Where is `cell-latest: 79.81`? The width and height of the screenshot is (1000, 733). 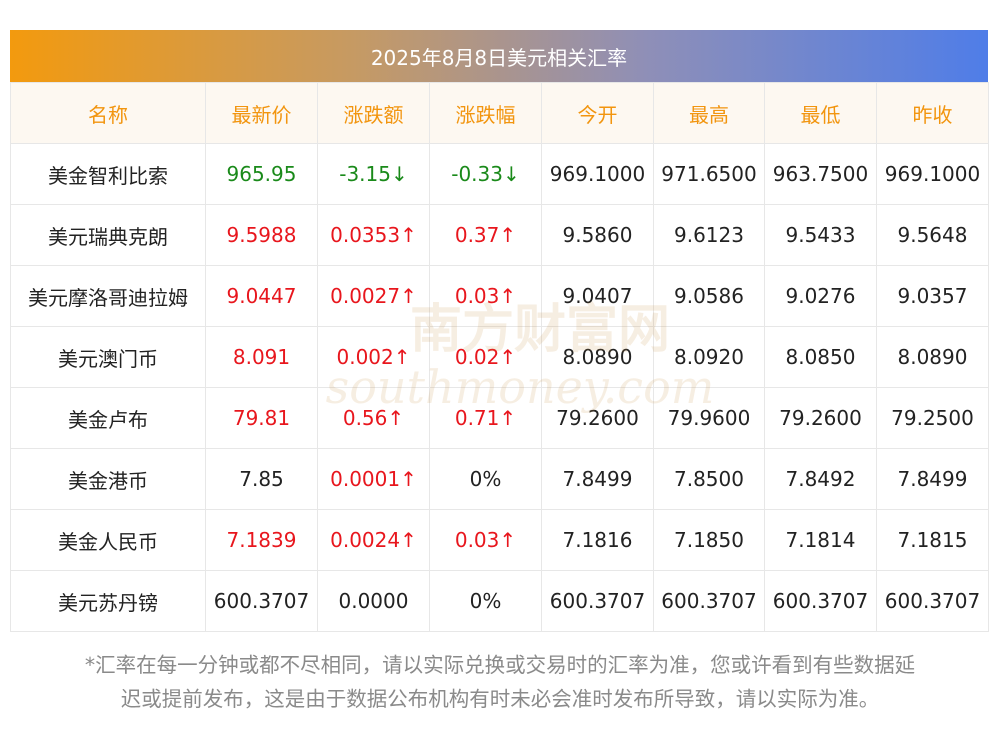 cell-latest: 79.81 is located at coordinates (261, 418).